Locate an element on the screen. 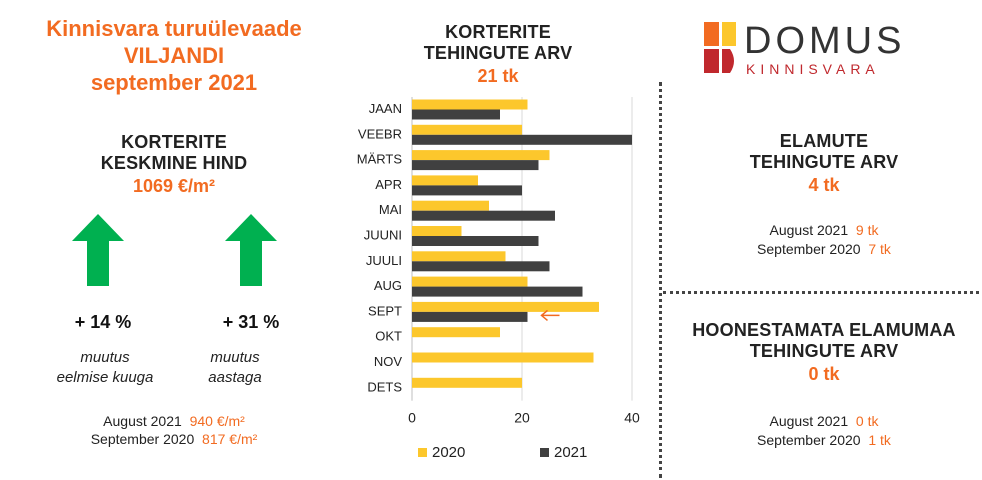 The width and height of the screenshot is (982, 480). y-tick-label: MÄRTS is located at coordinates (380, 159).